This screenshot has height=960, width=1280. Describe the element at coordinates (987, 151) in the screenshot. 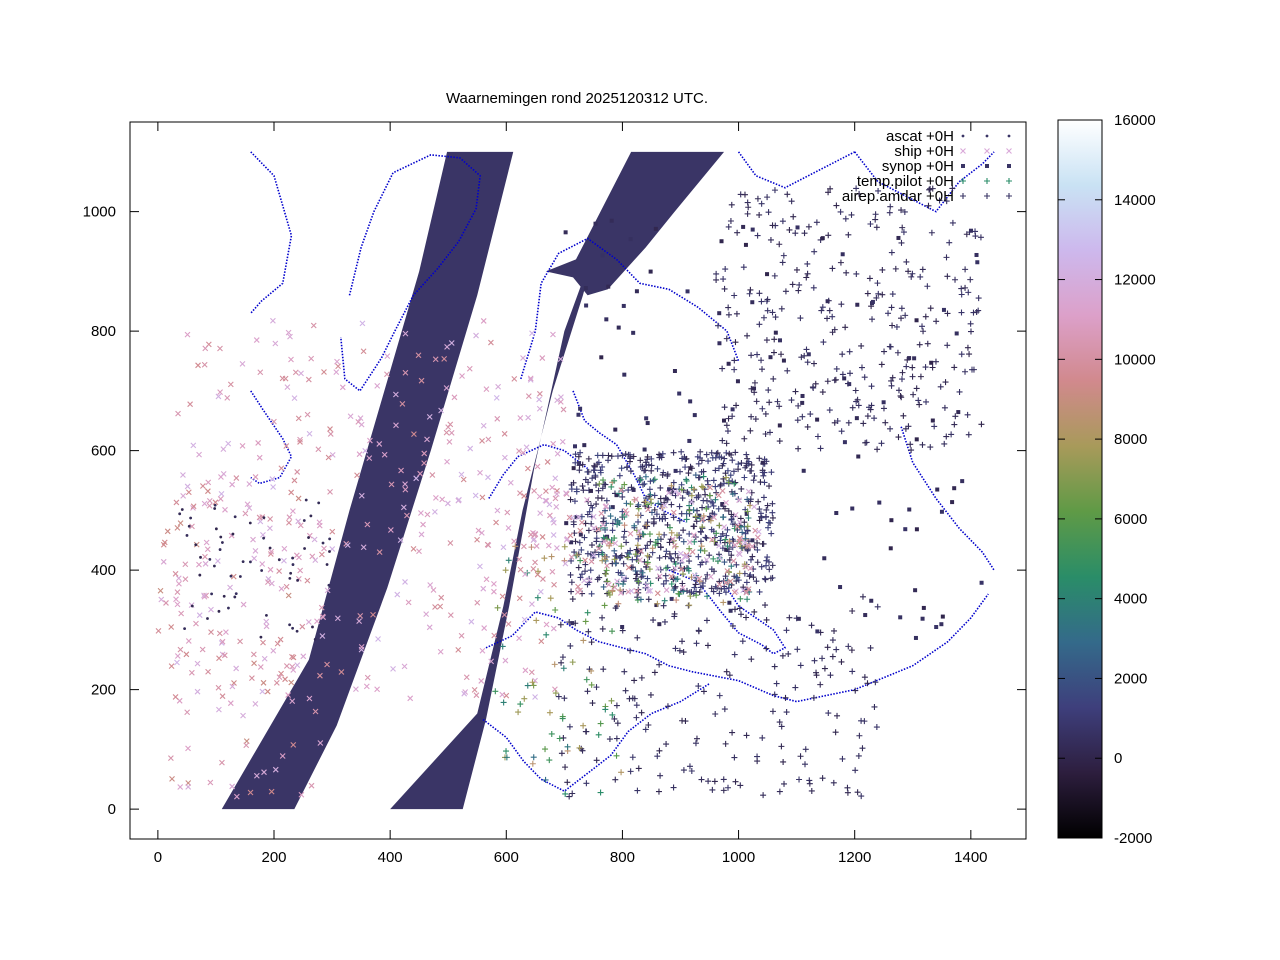

I see `legend-marker` at that location.